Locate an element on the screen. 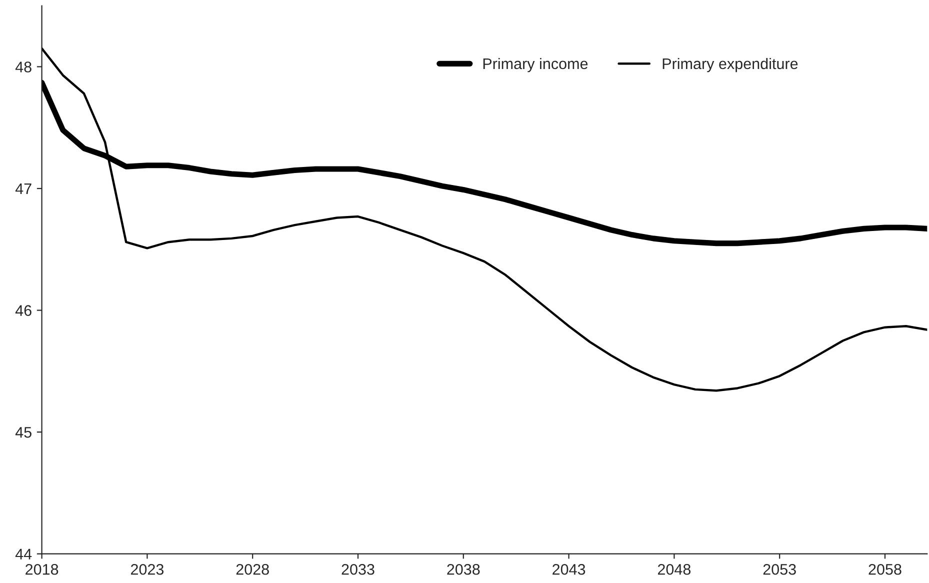 The height and width of the screenshot is (583, 929). y-tick-label: 47 is located at coordinates (23, 189).